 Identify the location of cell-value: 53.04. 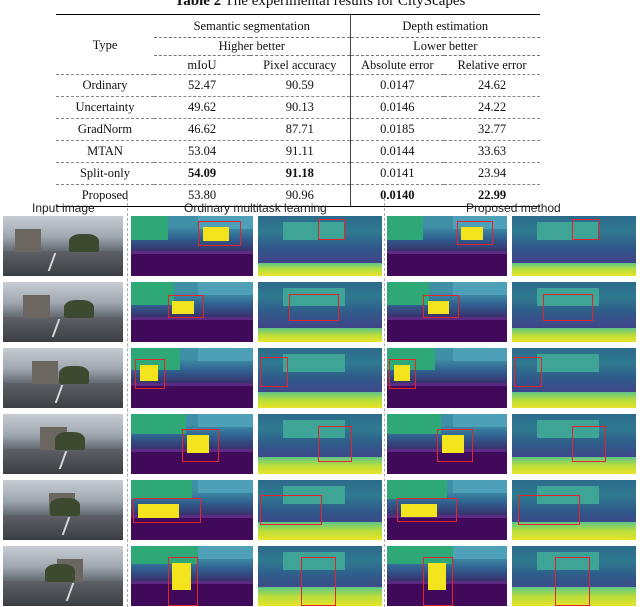
(202, 151).